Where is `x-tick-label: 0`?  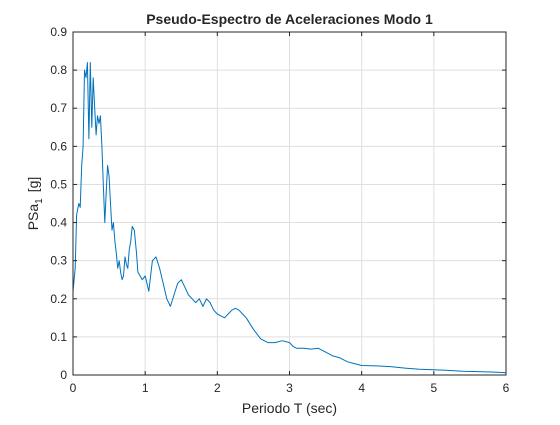 x-tick-label: 0 is located at coordinates (73, 388).